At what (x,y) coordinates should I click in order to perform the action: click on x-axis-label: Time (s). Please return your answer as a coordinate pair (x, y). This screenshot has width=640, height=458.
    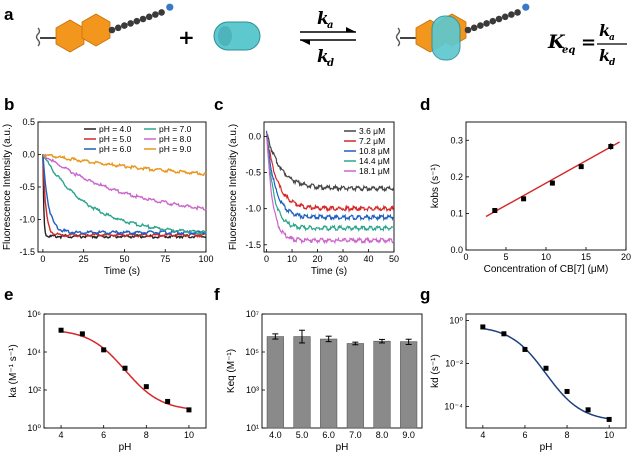
    Looking at the image, I should click on (329, 271).